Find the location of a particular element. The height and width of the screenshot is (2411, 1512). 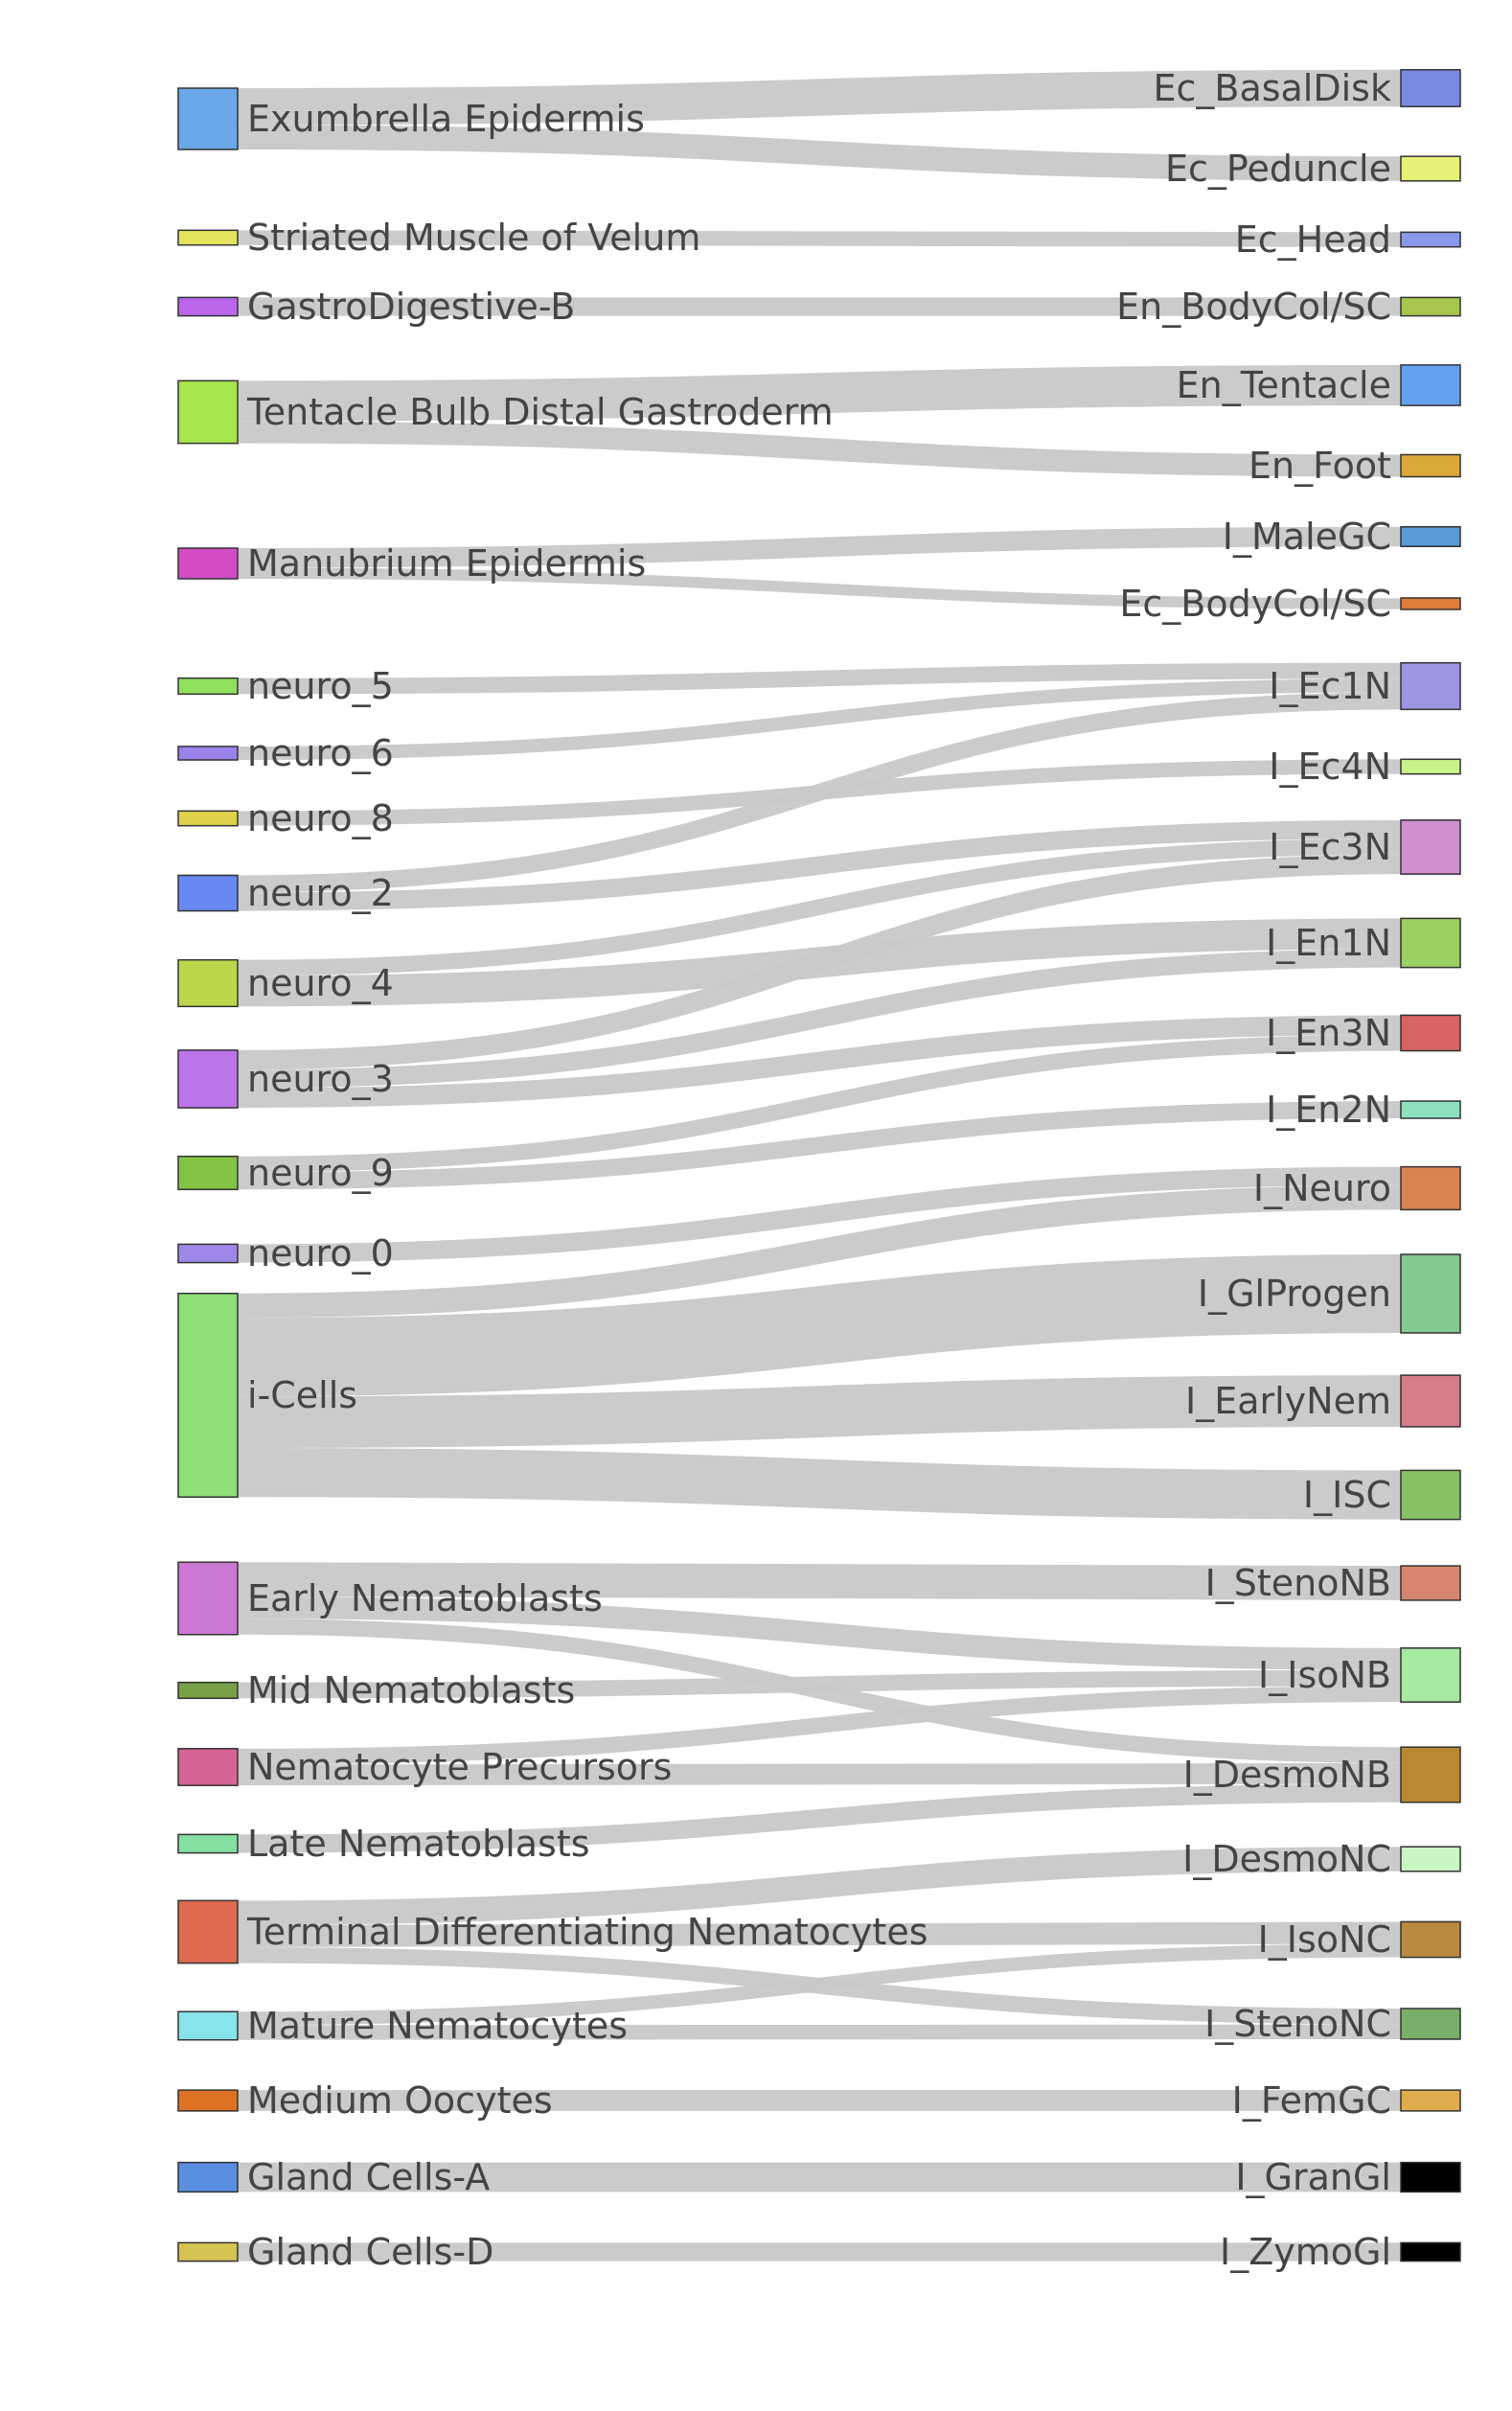

target-node-malegc: I_MaleGC is located at coordinates (1342, 537).